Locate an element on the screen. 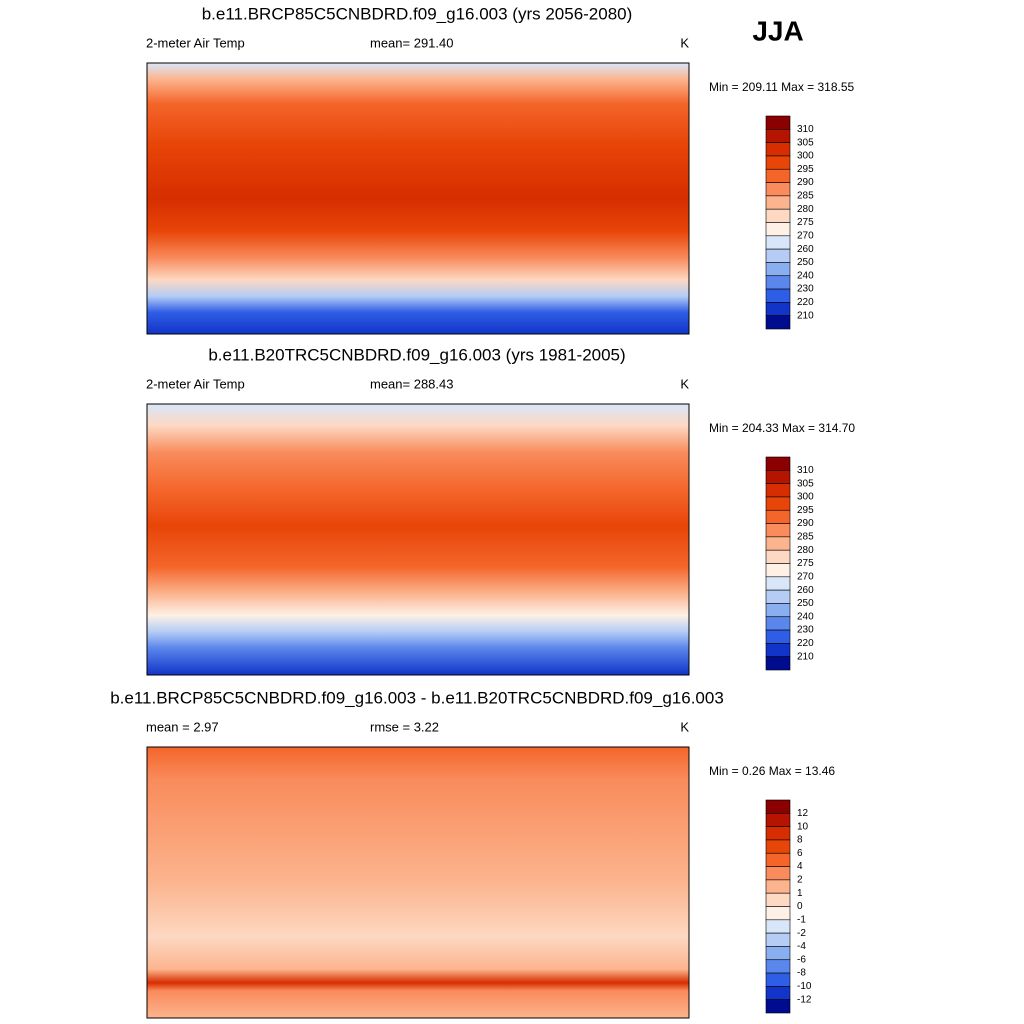 This screenshot has height=1024, width=1024. colorbar-label: -2 is located at coordinates (801, 933).